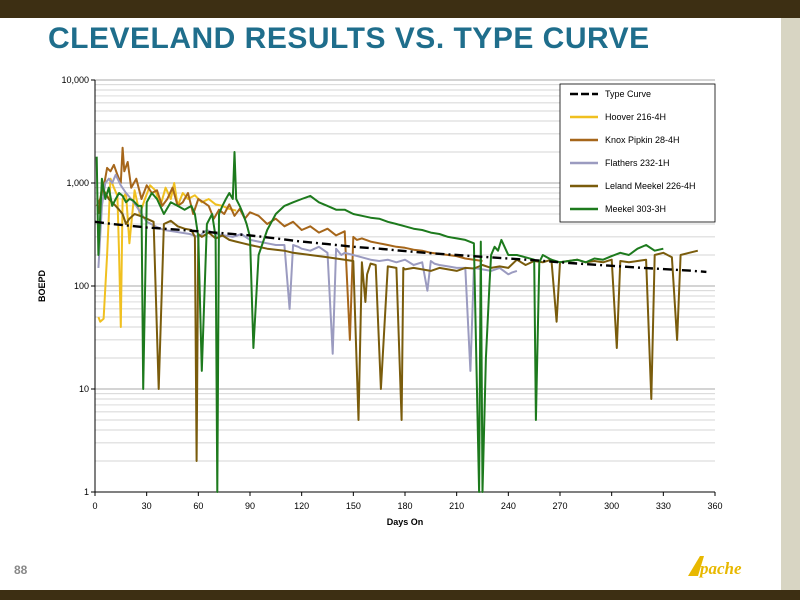 Image resolution: width=800 pixels, height=600 pixels. Describe the element at coordinates (508, 506) in the screenshot. I see `x-tick-label: 240` at that location.